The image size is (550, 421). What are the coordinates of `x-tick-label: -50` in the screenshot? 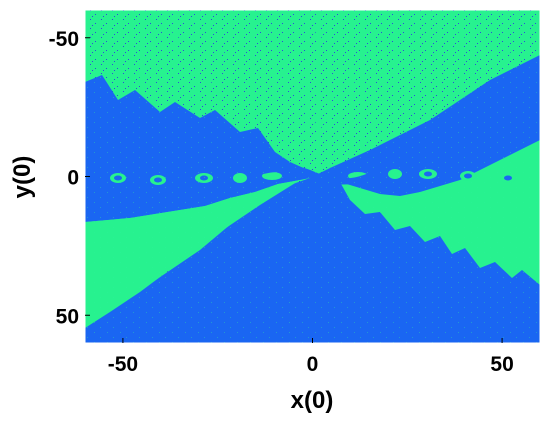 It's located at (123, 364).